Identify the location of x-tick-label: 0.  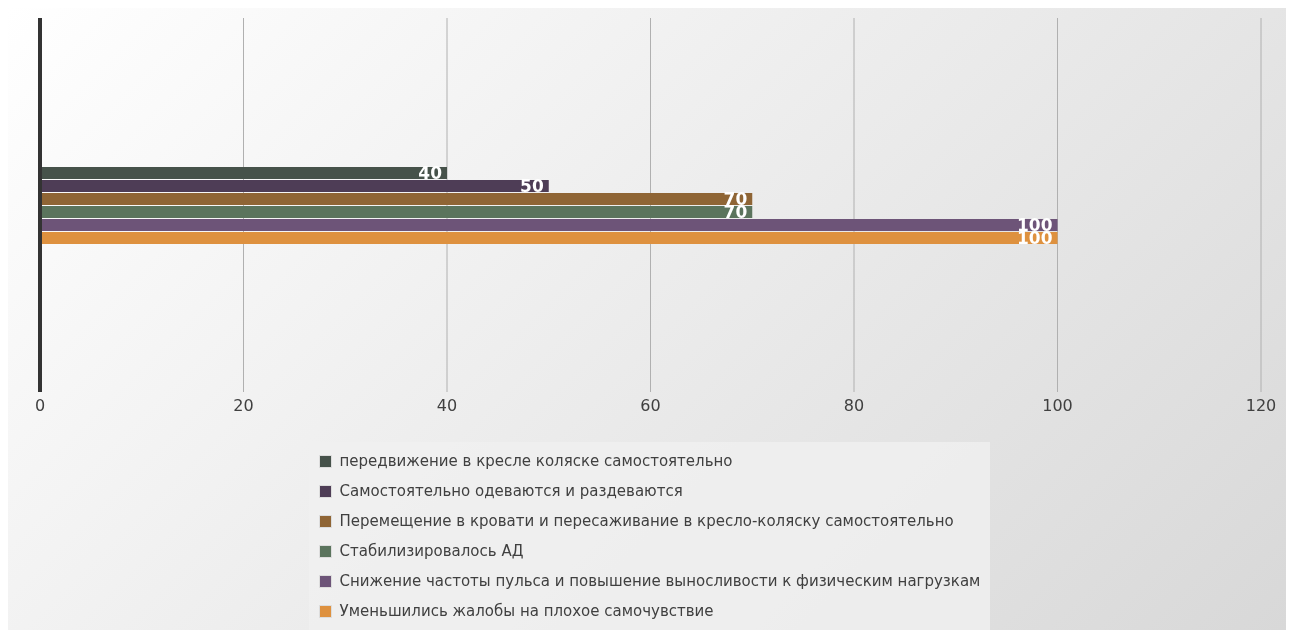
(40, 406).